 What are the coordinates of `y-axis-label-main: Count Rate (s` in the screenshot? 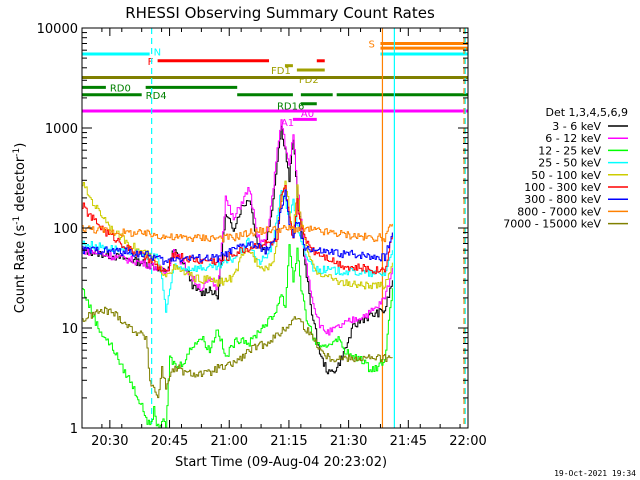 It's located at (20, 269).